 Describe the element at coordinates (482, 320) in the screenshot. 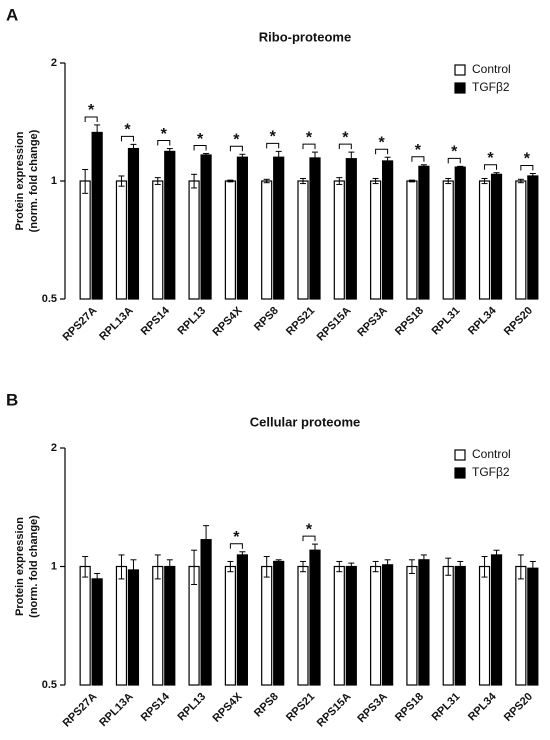

I see `x-tick-label: RPL34` at that location.